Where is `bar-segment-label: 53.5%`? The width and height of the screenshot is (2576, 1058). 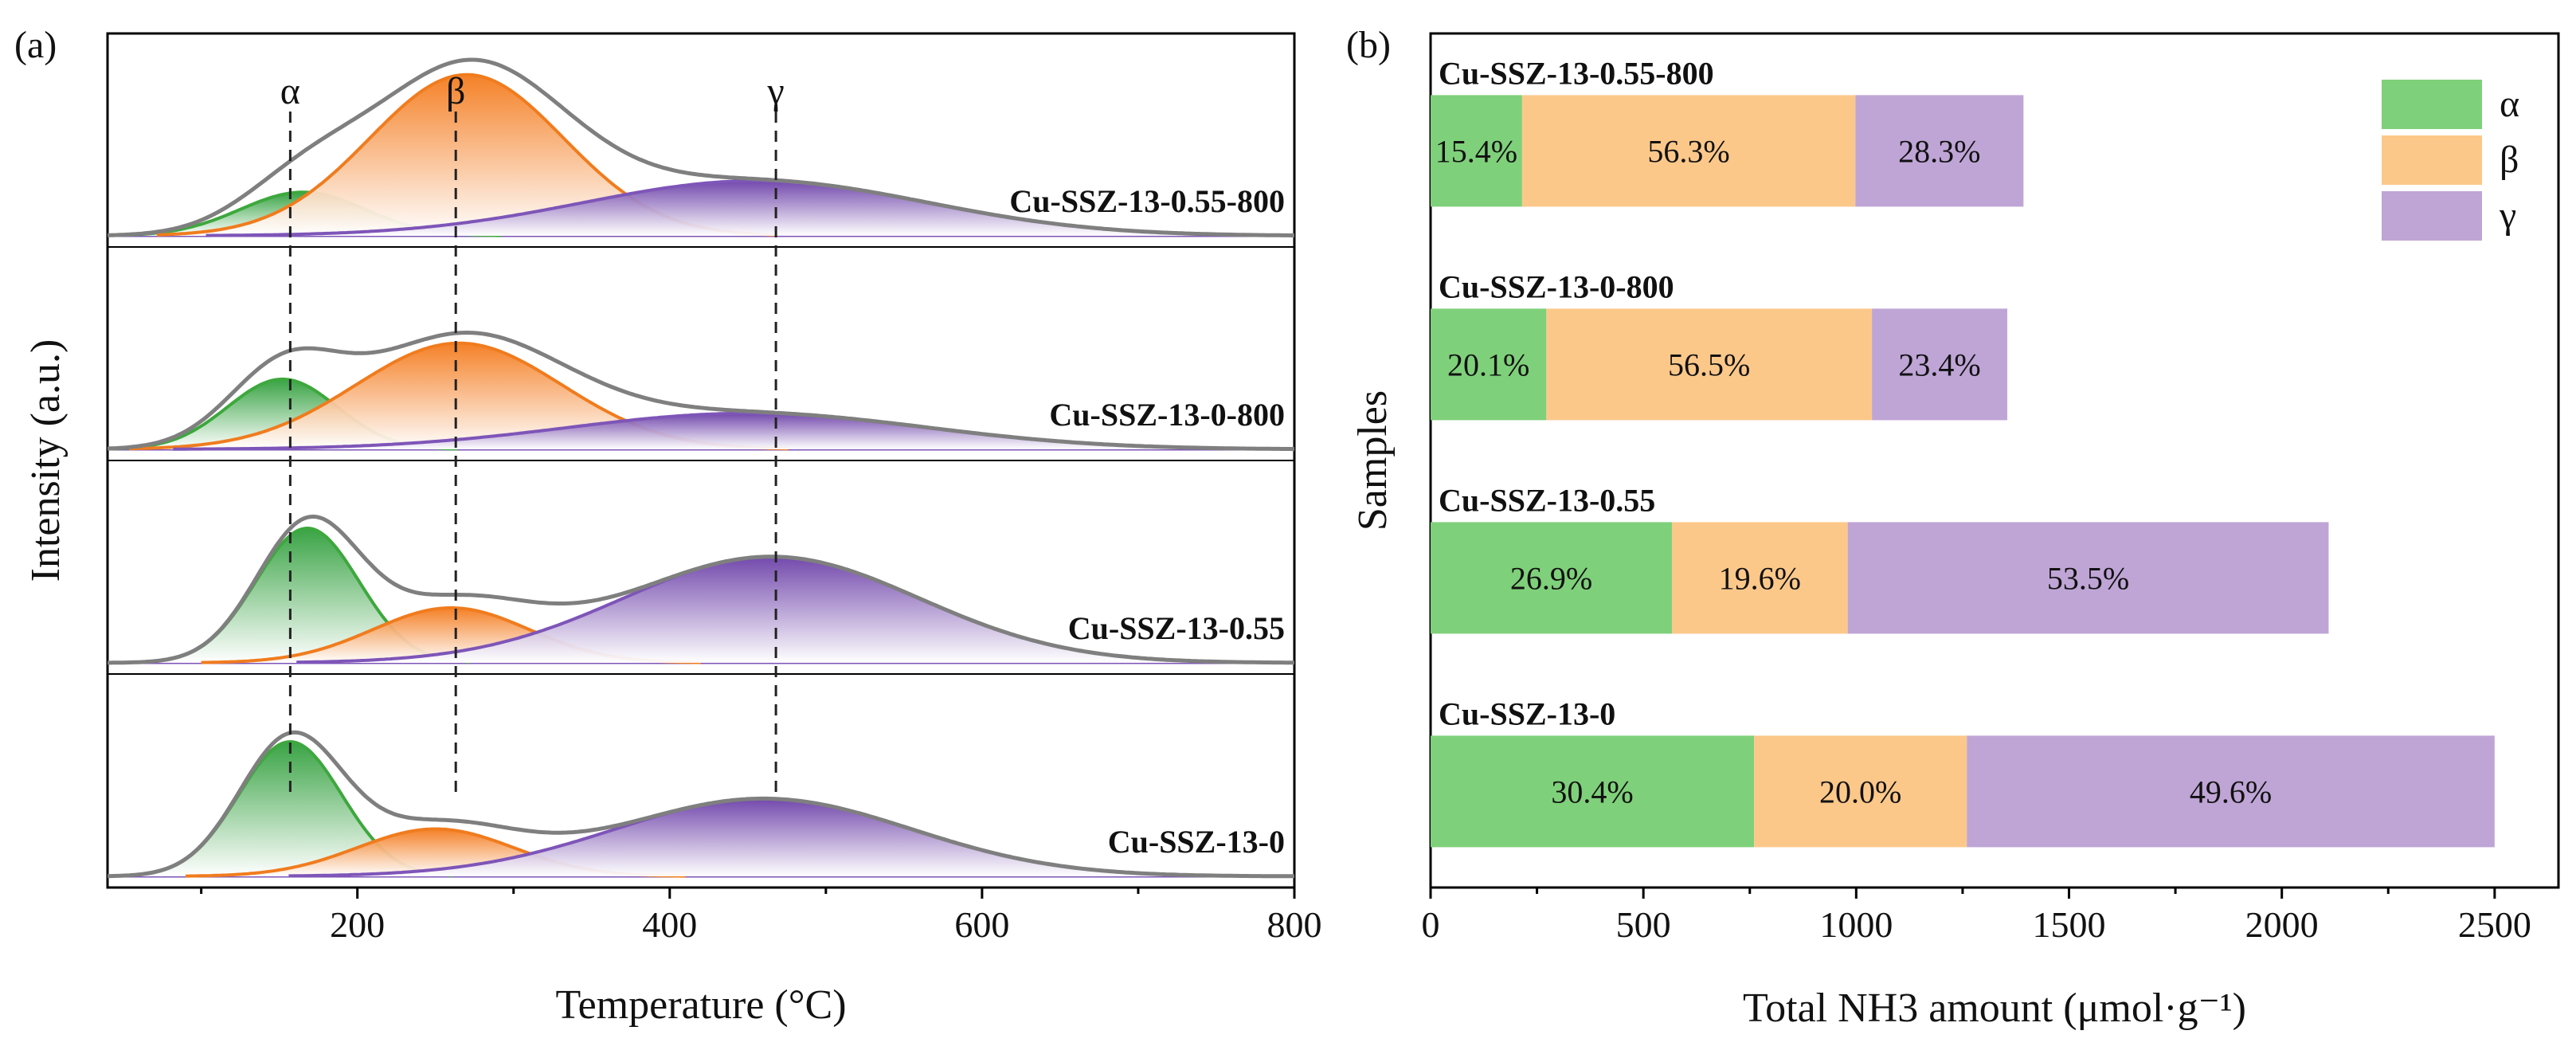
bar-segment-label: 53.5% is located at coordinates (2088, 578).